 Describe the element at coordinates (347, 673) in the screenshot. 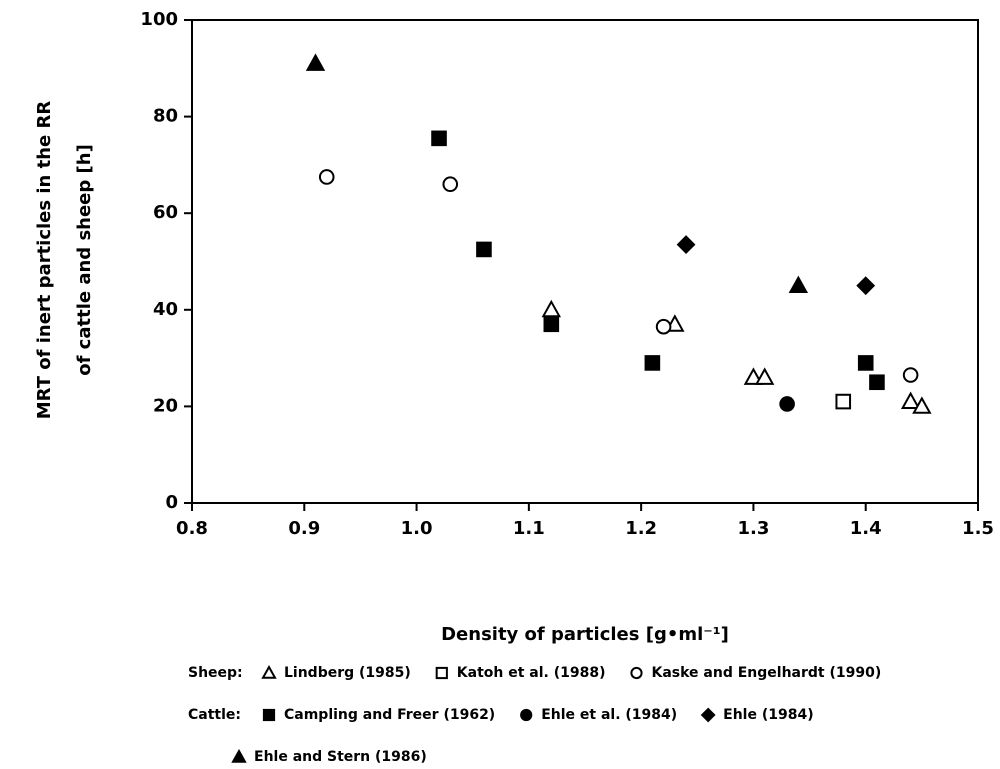

I see `legend-label: Lindberg (1985)` at that location.